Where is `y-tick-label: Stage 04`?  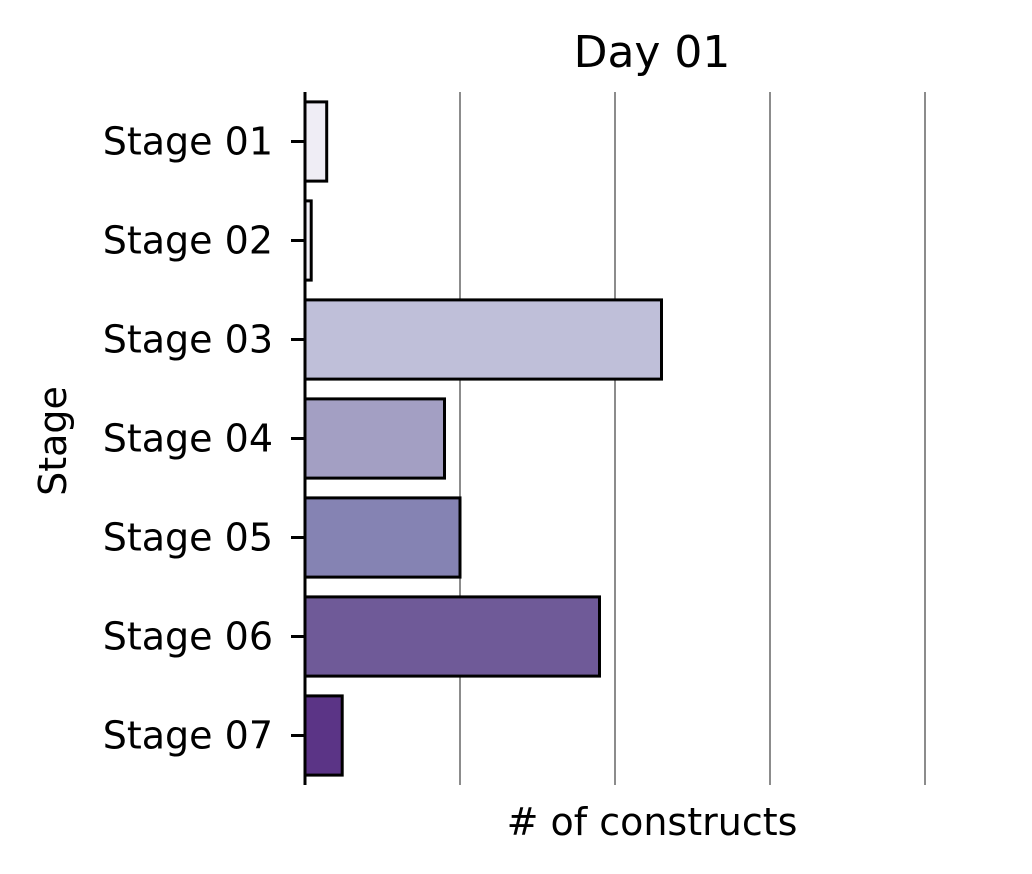 y-tick-label: Stage 04 is located at coordinates (188, 439).